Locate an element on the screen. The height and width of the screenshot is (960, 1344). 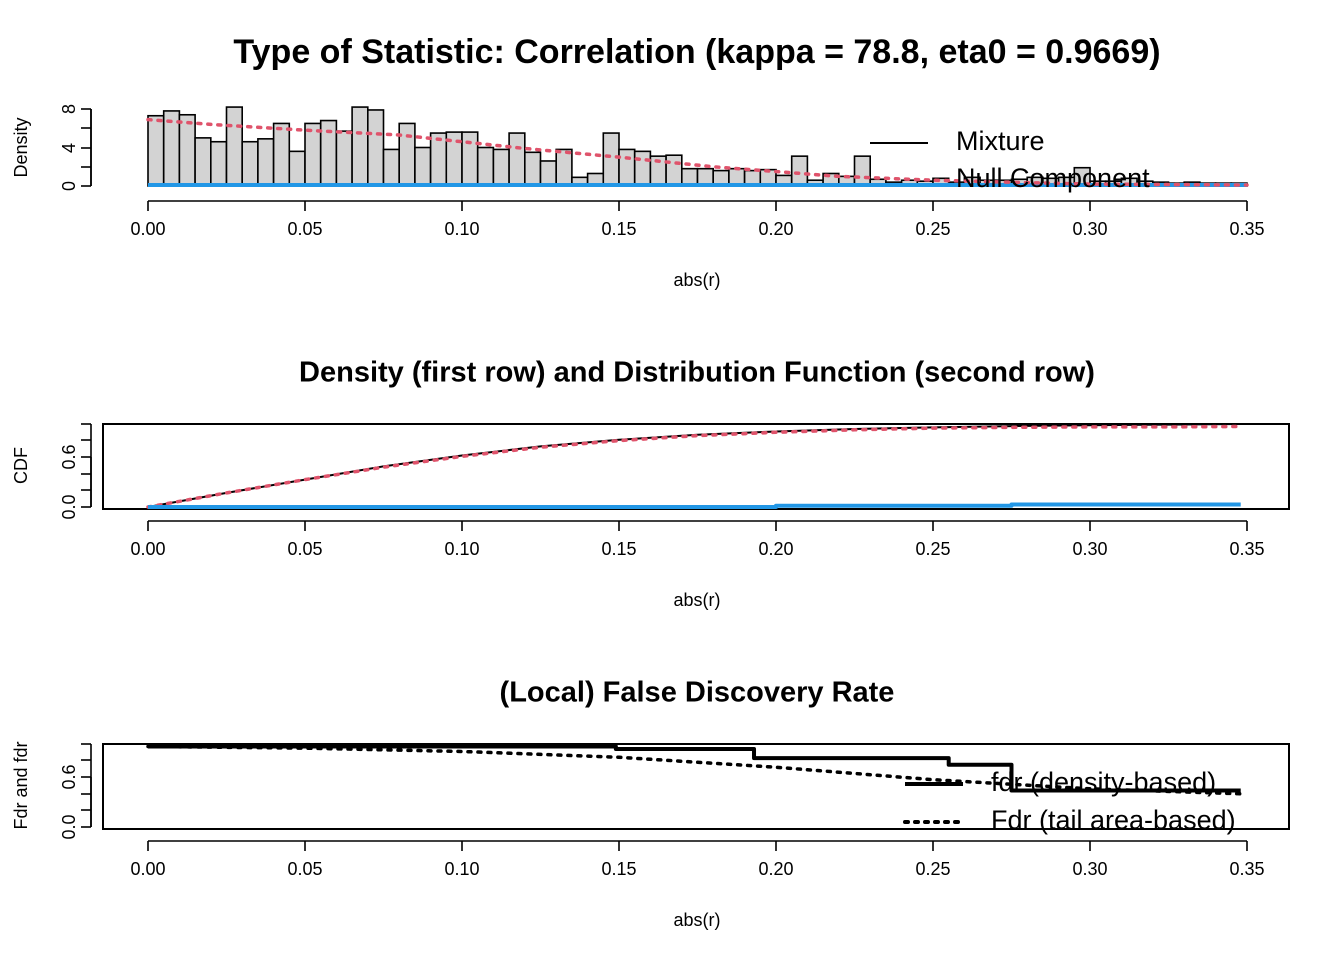
legend: Mixture Null Component is located at coordinates (1010, 159).